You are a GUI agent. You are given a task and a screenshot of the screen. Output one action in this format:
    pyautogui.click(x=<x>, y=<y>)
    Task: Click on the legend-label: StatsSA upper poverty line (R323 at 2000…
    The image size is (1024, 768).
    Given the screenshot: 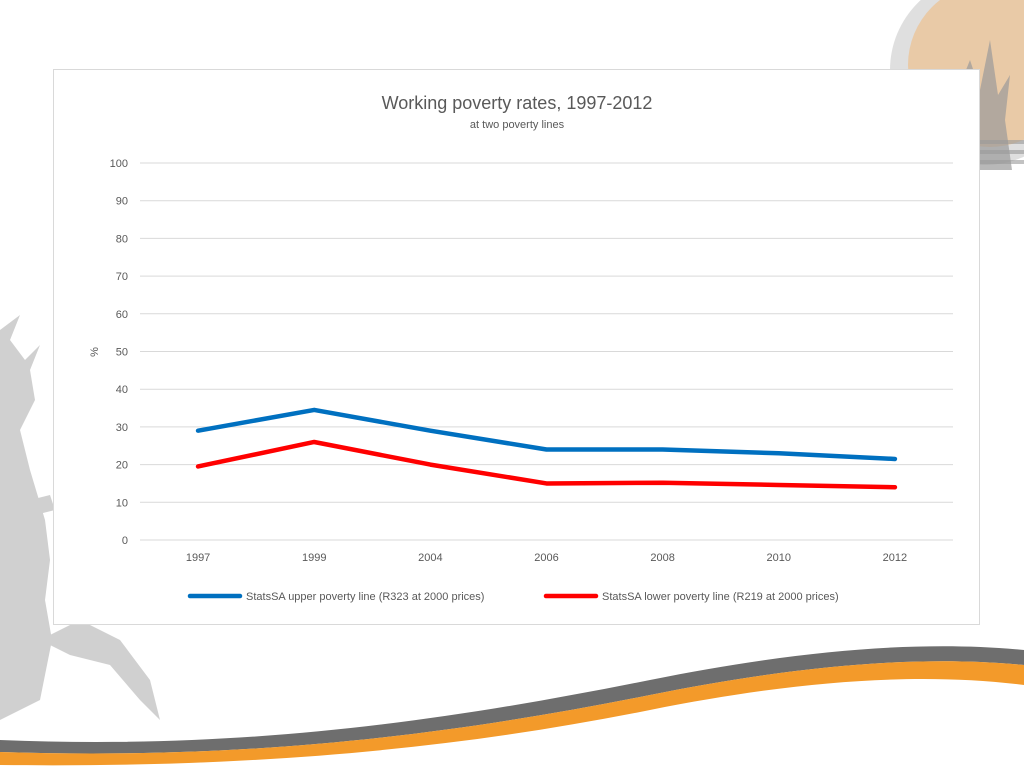 What is the action you would take?
    pyautogui.click(x=365, y=597)
    